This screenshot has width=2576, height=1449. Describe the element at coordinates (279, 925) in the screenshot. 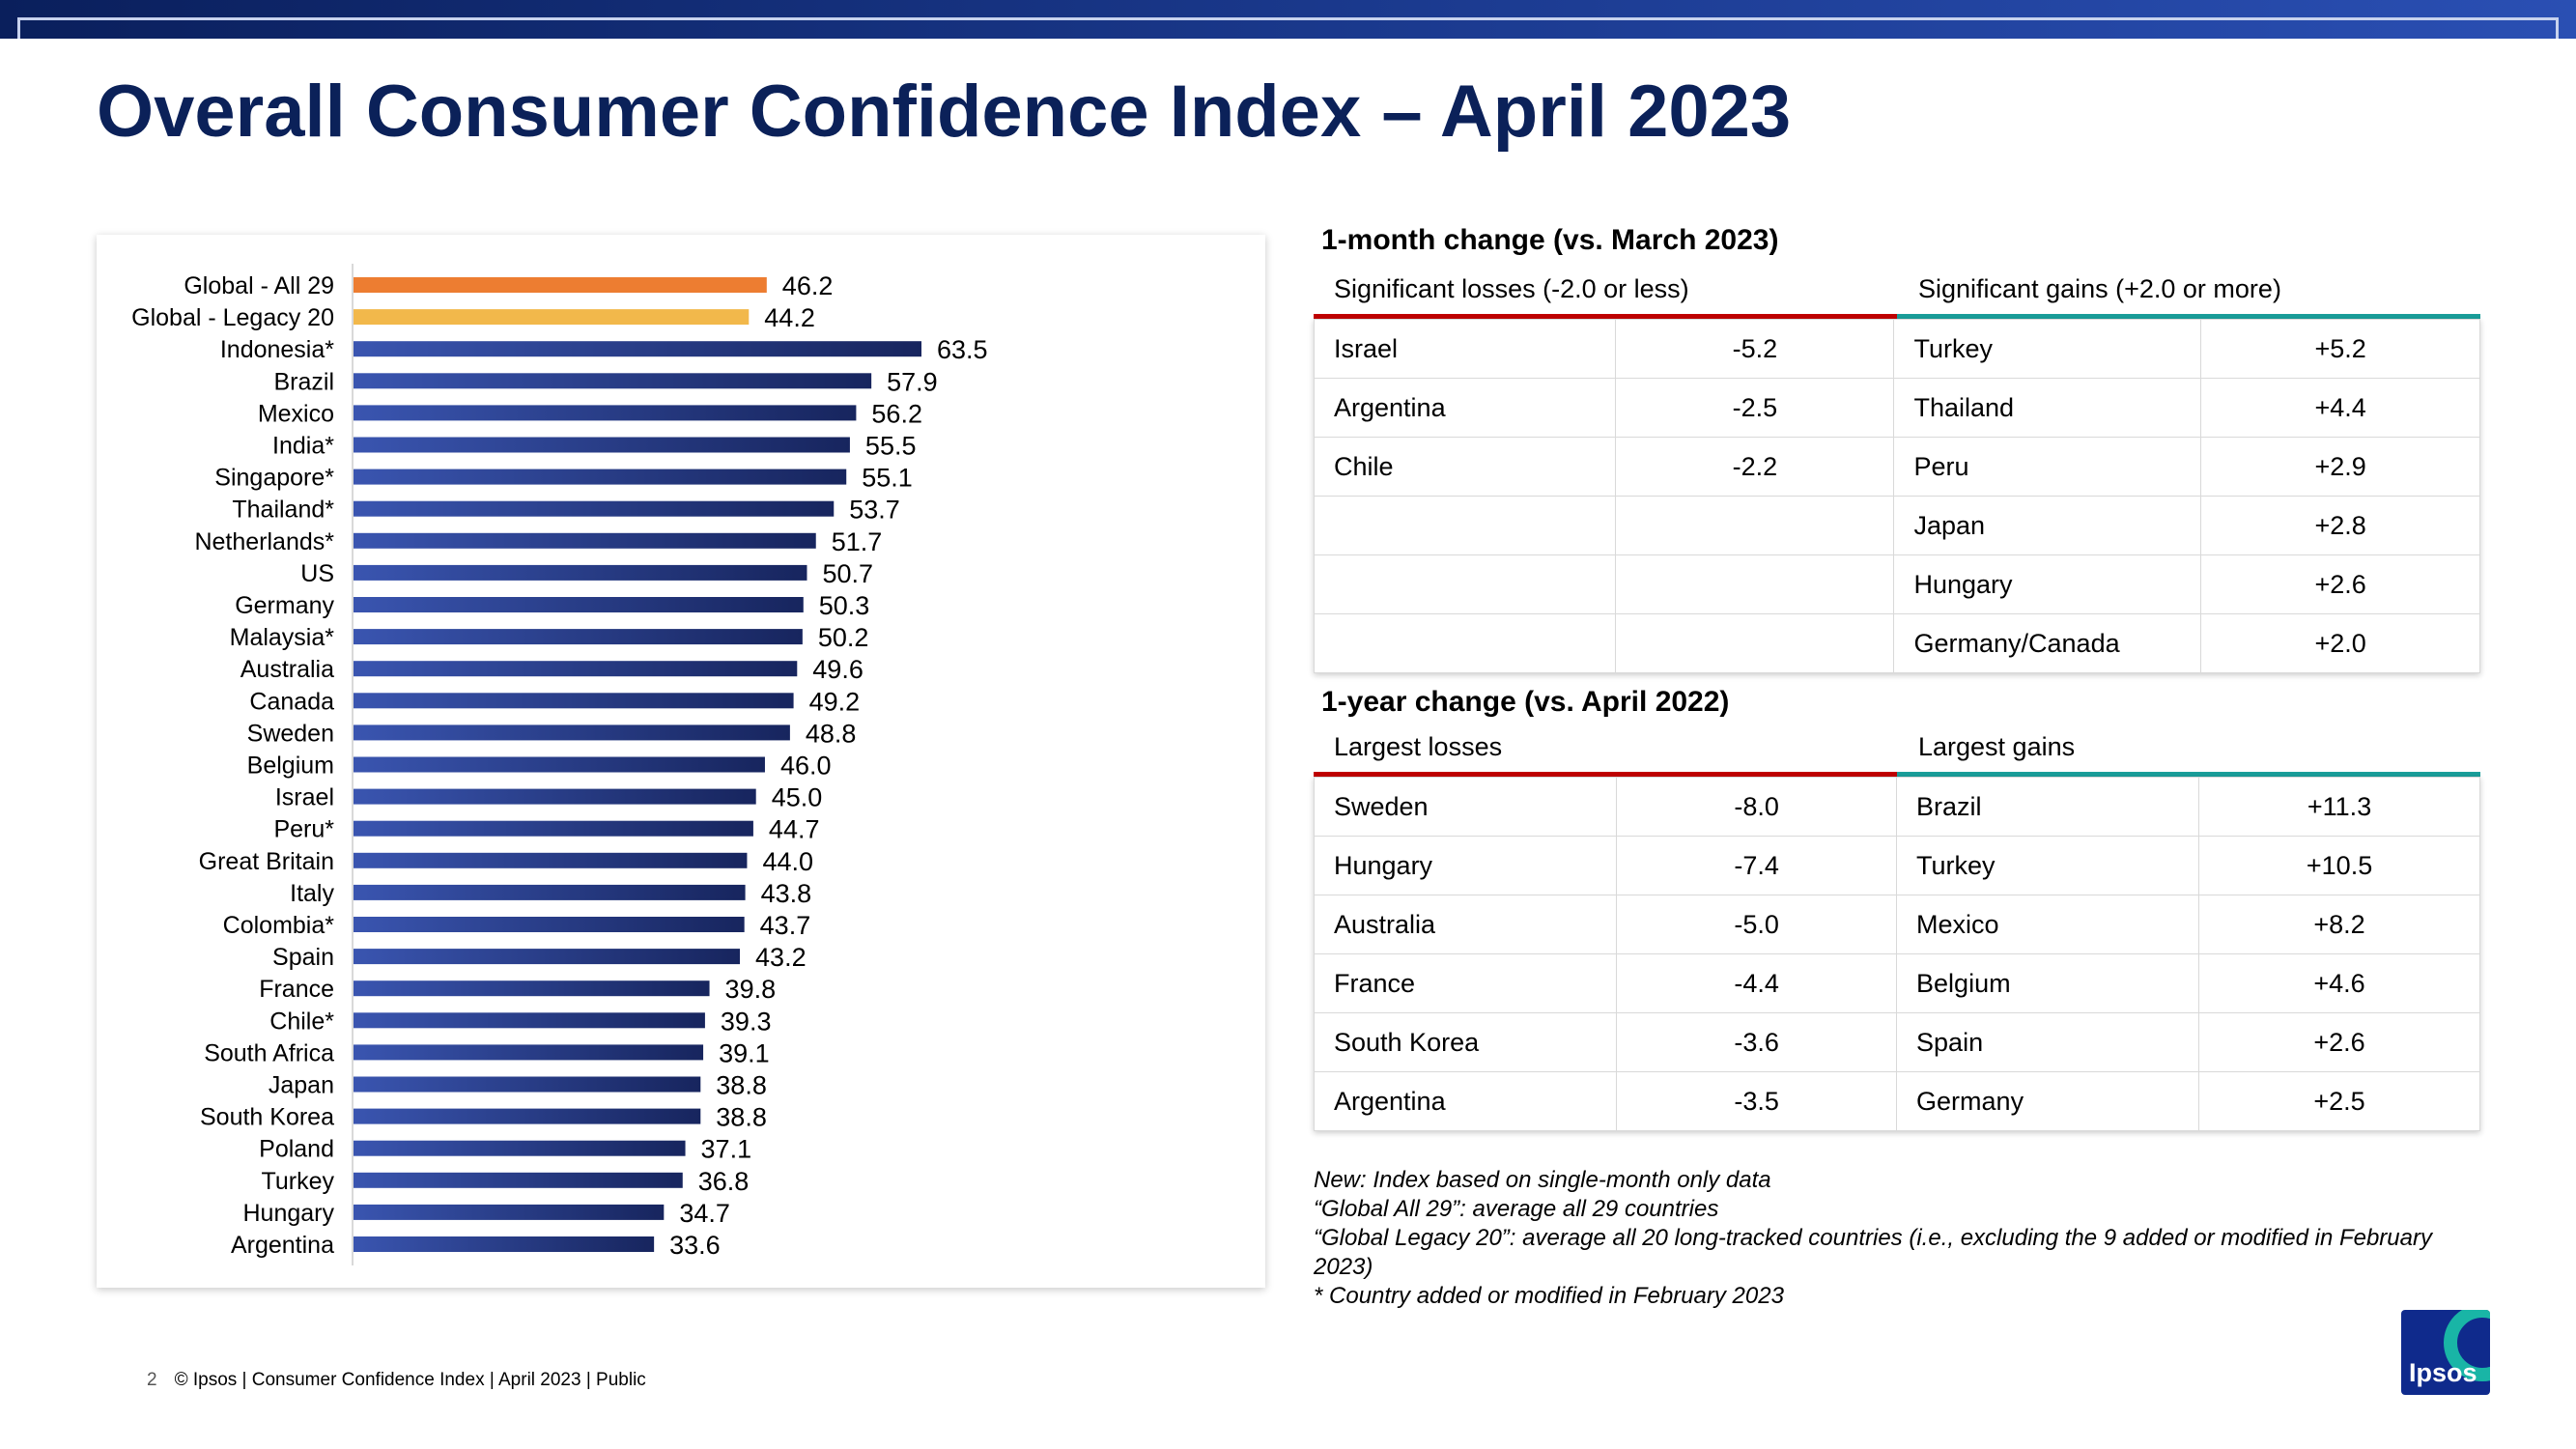

I see `category-label: Colombia*` at that location.